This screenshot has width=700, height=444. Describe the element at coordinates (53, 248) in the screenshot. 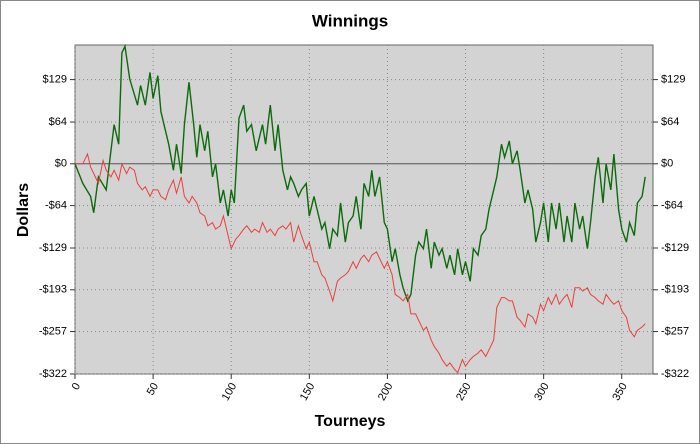

I see `y-tick-label: -$129` at that location.